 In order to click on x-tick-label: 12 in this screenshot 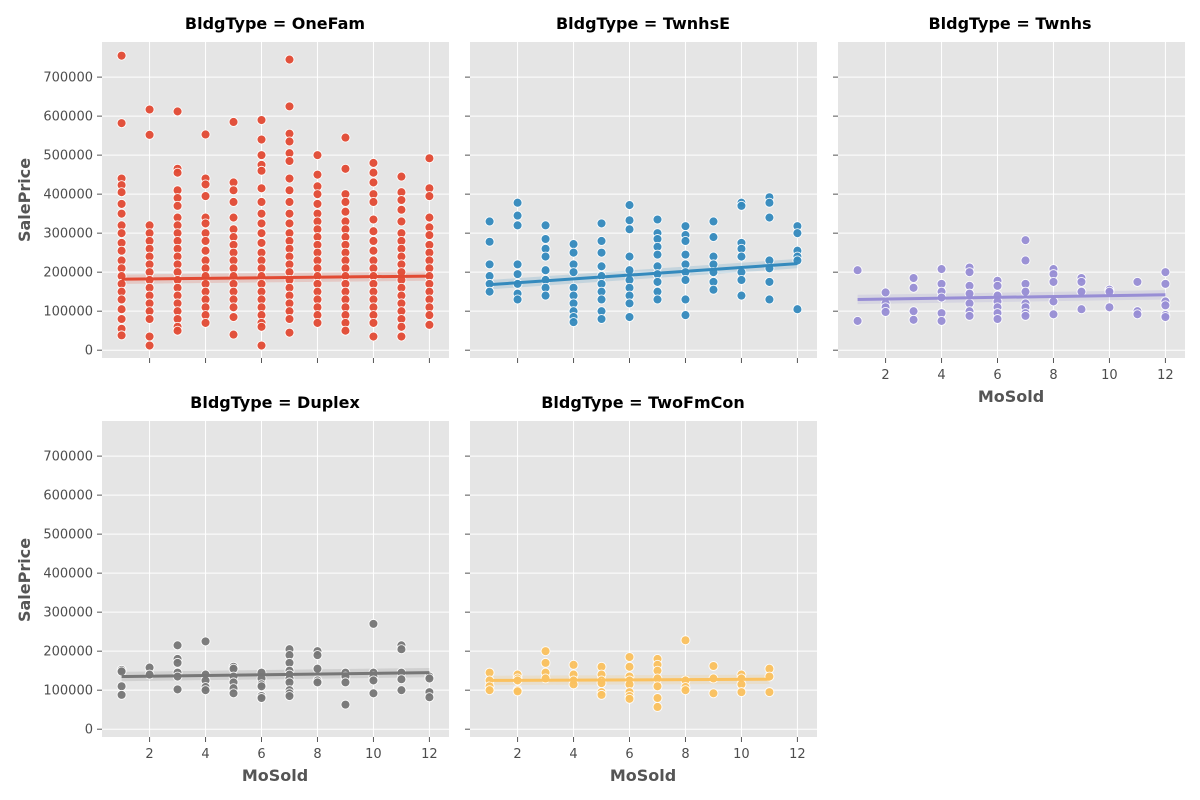, I will do `click(797, 754)`.